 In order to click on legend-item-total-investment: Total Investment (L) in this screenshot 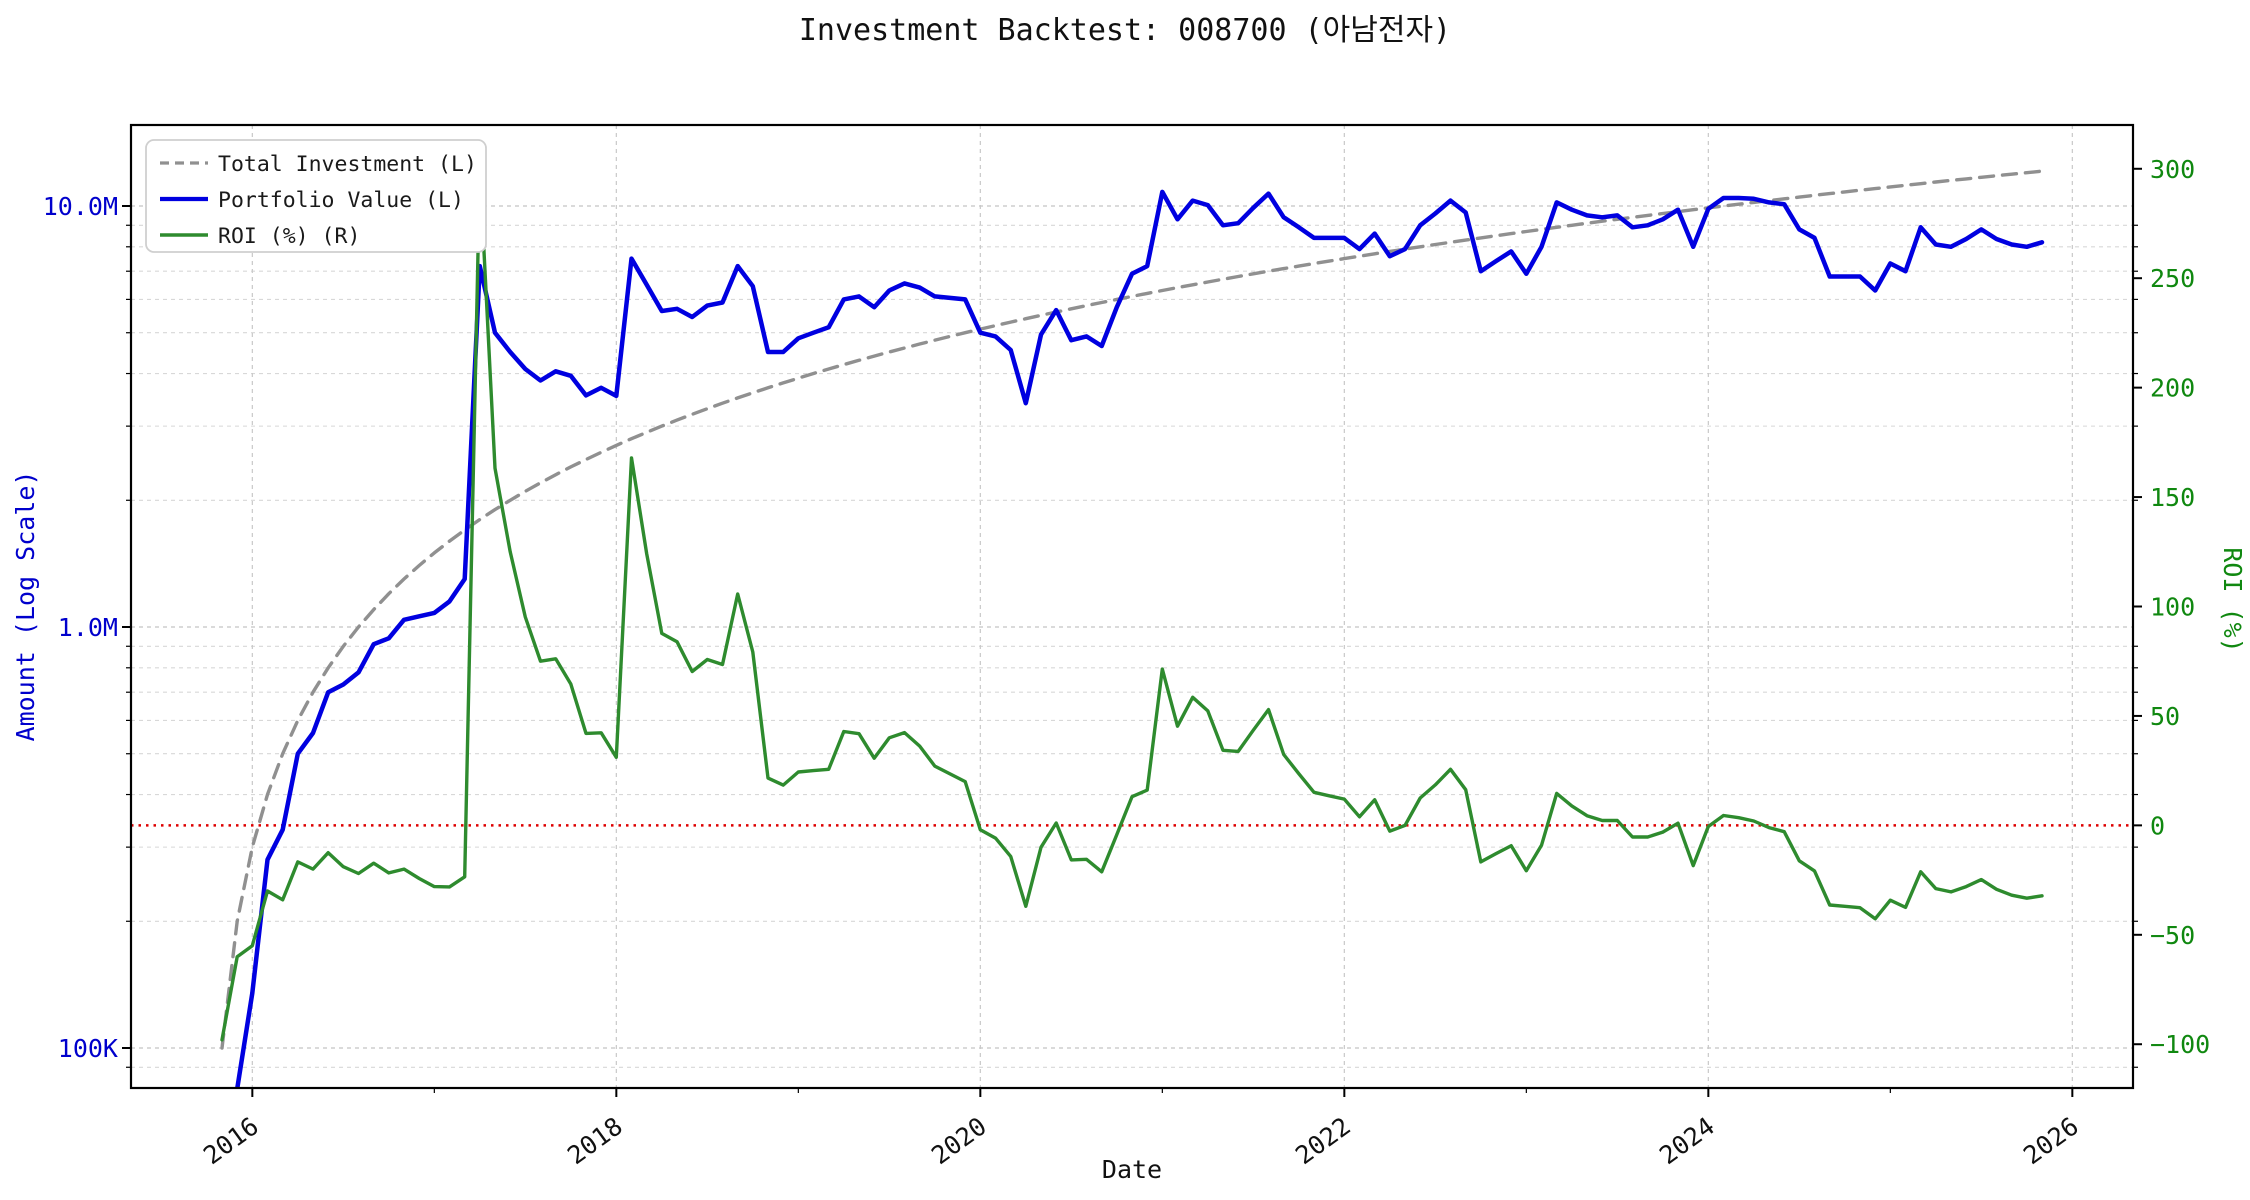, I will do `click(318, 164)`.